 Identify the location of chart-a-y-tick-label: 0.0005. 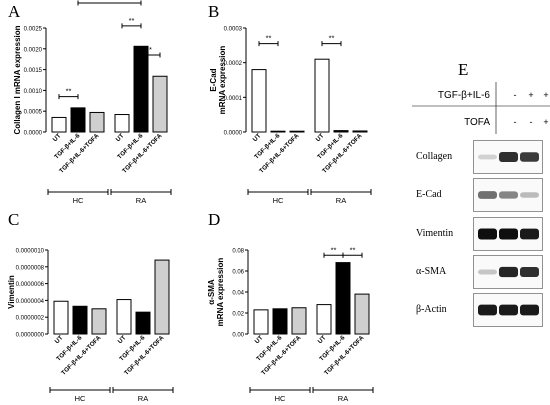
(33, 113).